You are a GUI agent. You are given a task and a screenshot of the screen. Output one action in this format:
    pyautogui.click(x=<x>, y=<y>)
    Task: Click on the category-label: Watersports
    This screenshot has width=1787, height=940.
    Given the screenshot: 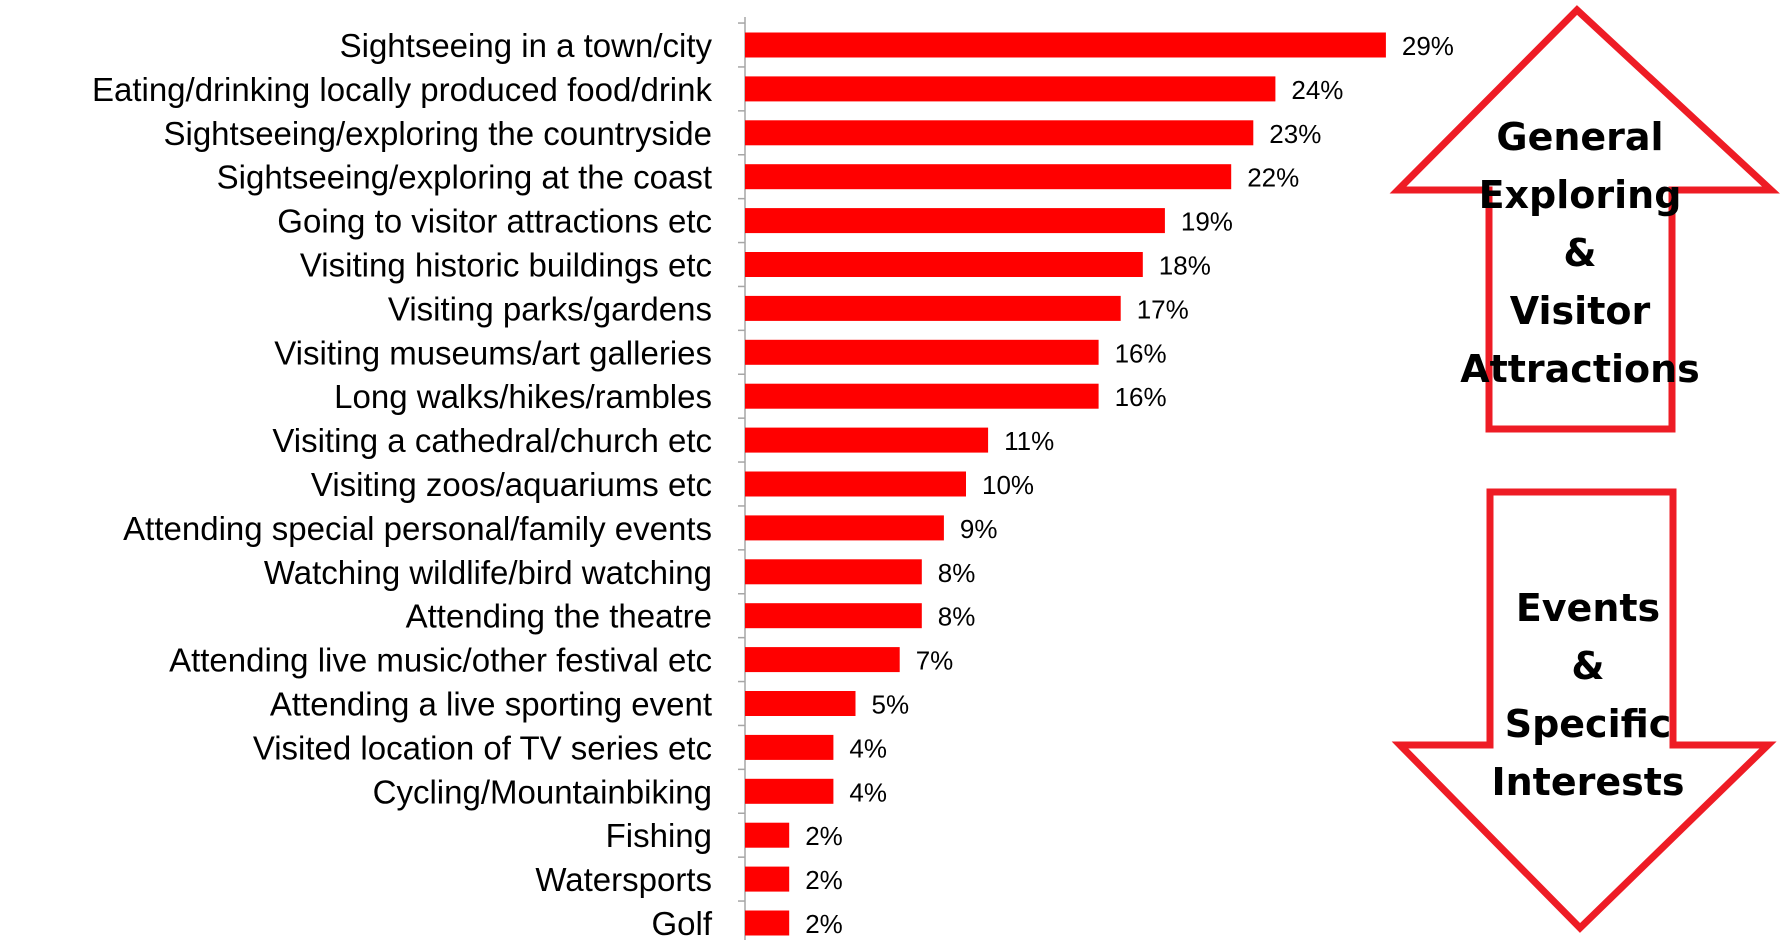 What is the action you would take?
    pyautogui.click(x=623, y=879)
    